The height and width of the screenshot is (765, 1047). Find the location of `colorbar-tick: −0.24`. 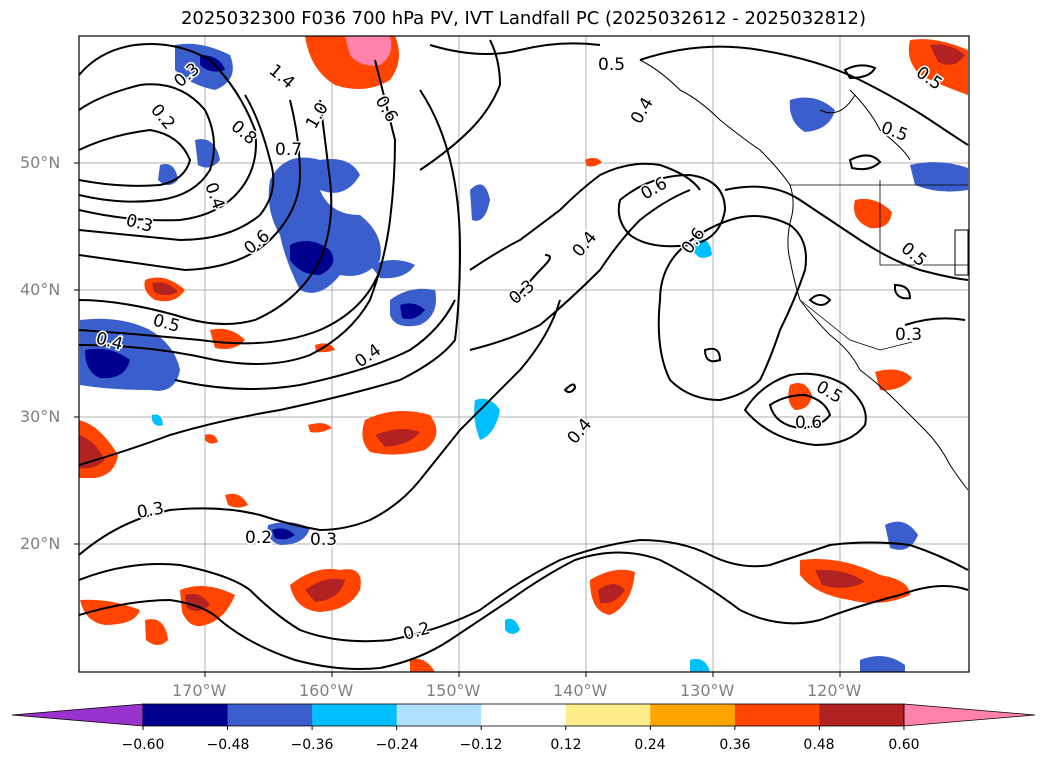

colorbar-tick: −0.24 is located at coordinates (397, 745).